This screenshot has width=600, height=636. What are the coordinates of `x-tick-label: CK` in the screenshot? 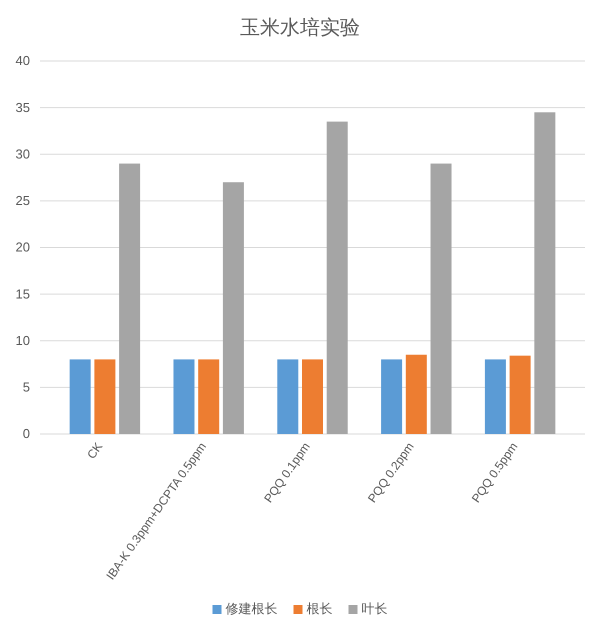 It's located at (95, 451).